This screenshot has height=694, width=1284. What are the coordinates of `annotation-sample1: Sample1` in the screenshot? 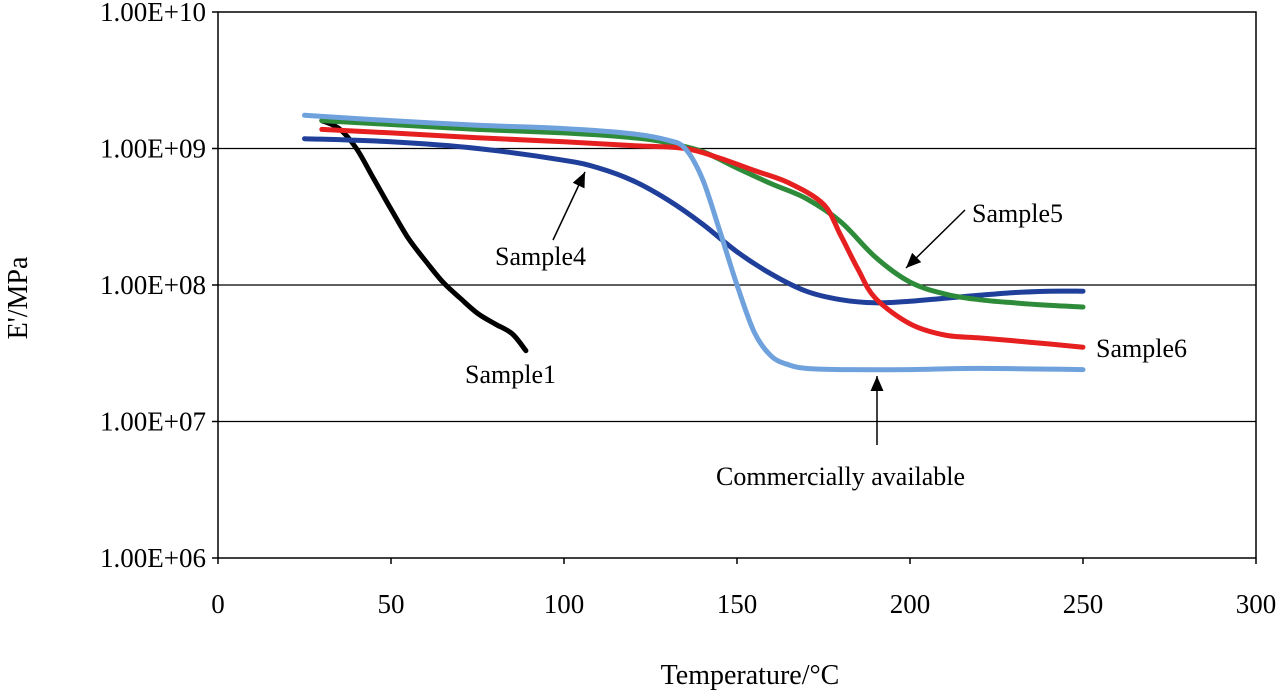 It's located at (510, 374).